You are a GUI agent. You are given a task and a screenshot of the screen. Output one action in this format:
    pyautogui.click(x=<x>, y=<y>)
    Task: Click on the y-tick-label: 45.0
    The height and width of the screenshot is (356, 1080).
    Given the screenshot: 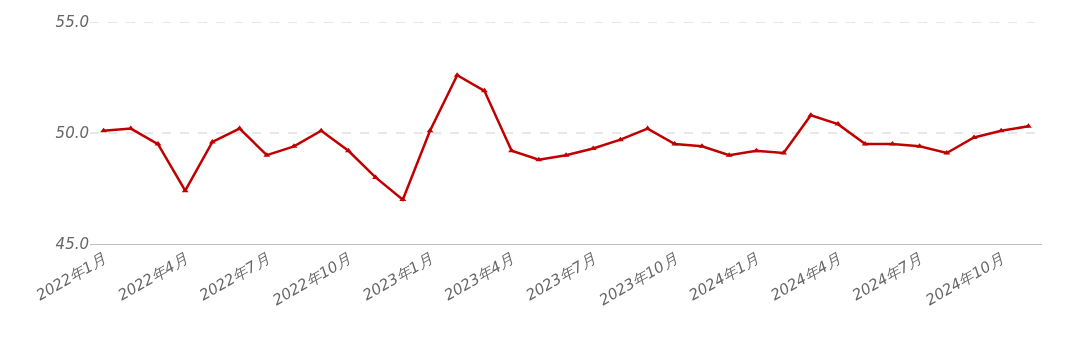 What is the action you would take?
    pyautogui.click(x=72, y=244)
    